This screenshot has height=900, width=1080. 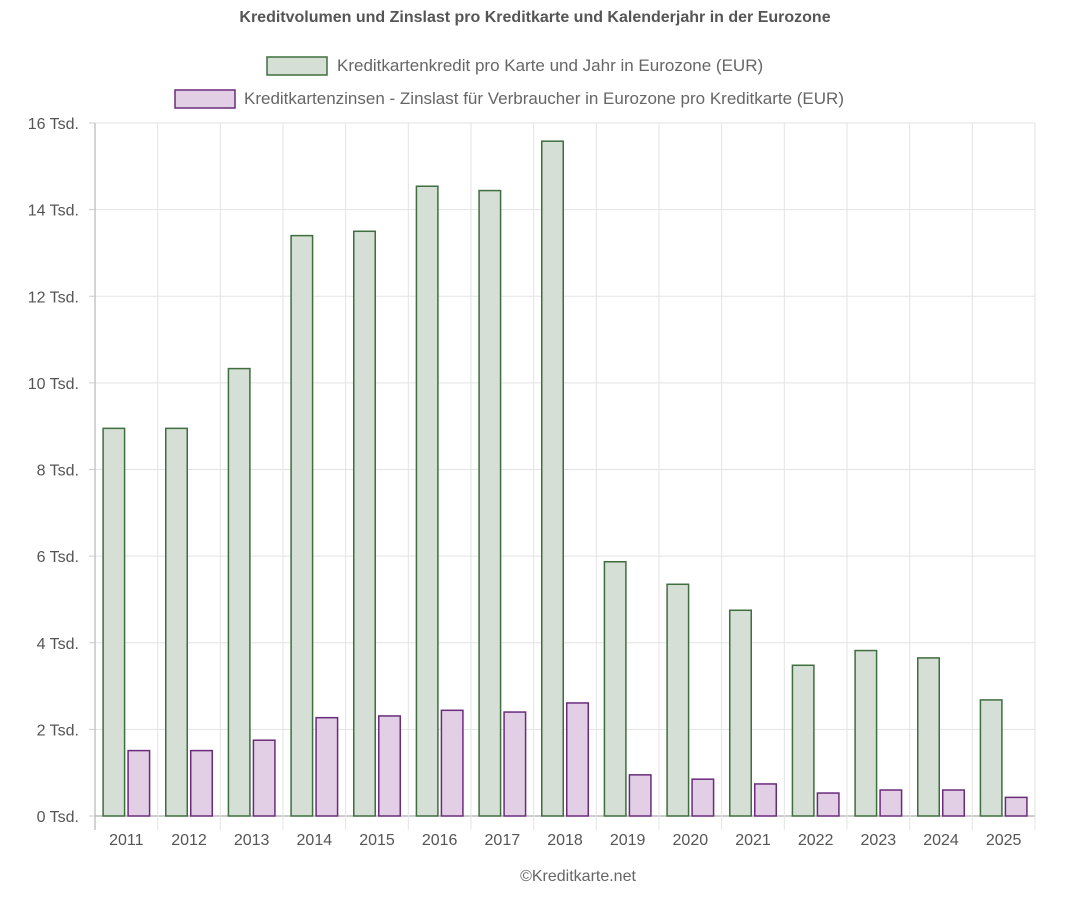 I want to click on bar-interest-2023, so click(x=891, y=803).